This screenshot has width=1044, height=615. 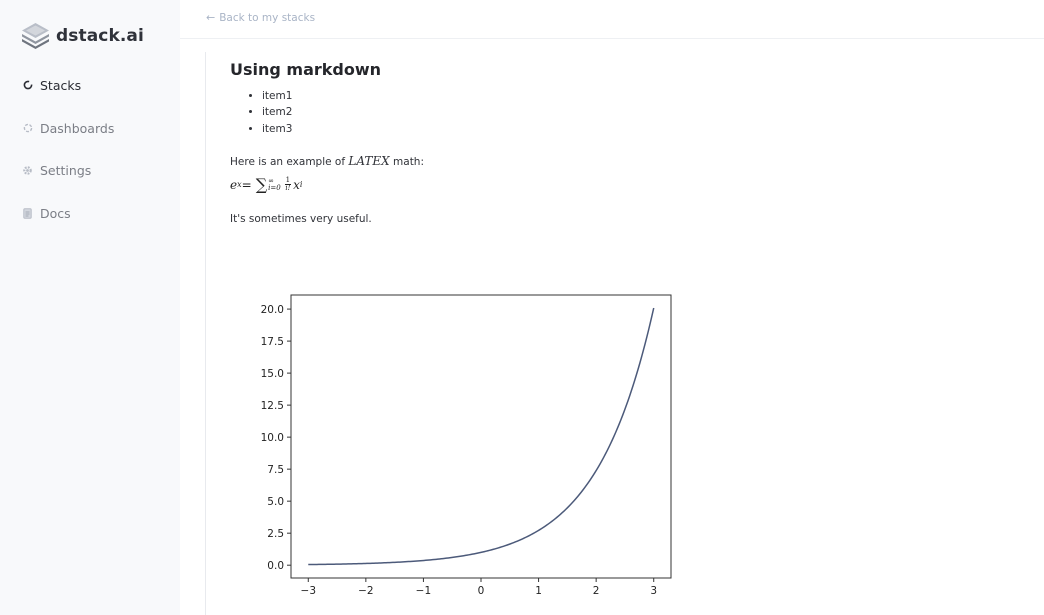 I want to click on y-tick-label: 2.5, so click(x=275, y=534).